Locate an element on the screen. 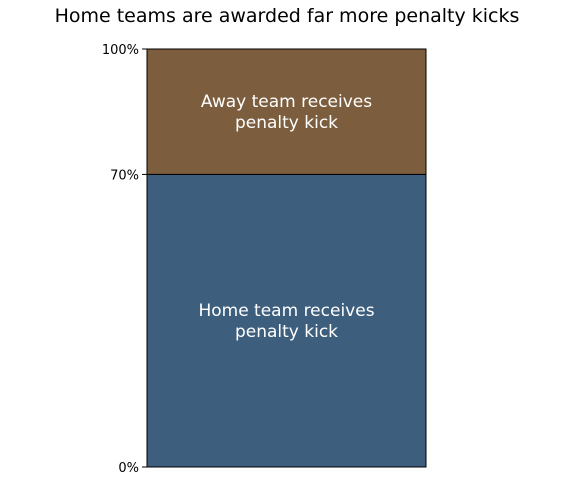 The width and height of the screenshot is (572, 482). y-tick-label-0: 0% is located at coordinates (128, 468).